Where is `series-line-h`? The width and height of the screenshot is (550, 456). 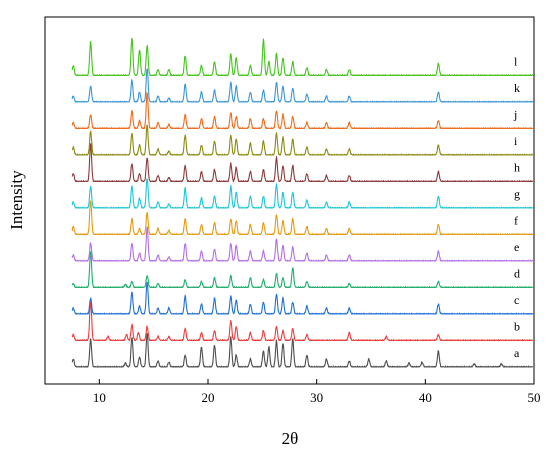
series-line-h is located at coordinates (302, 163).